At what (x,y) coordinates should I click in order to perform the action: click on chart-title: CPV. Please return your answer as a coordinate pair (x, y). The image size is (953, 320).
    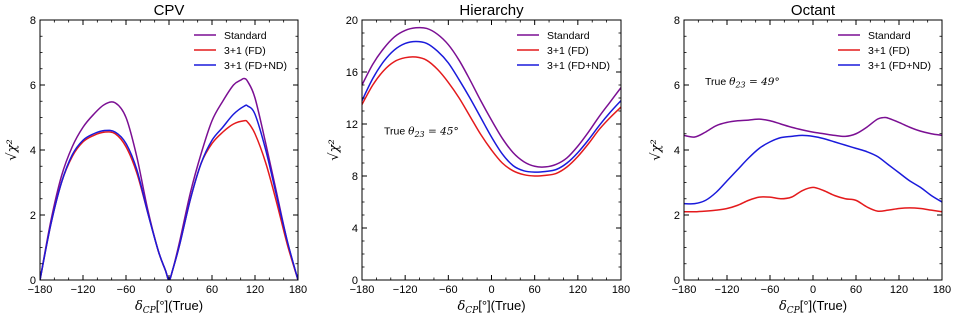
    Looking at the image, I should click on (169, 10).